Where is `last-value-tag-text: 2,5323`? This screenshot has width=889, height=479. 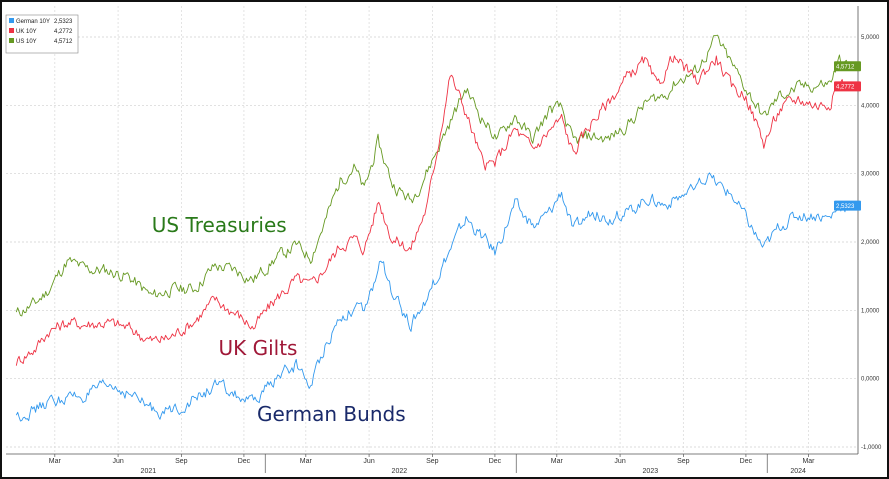
last-value-tag-text: 2,5323 is located at coordinates (845, 207).